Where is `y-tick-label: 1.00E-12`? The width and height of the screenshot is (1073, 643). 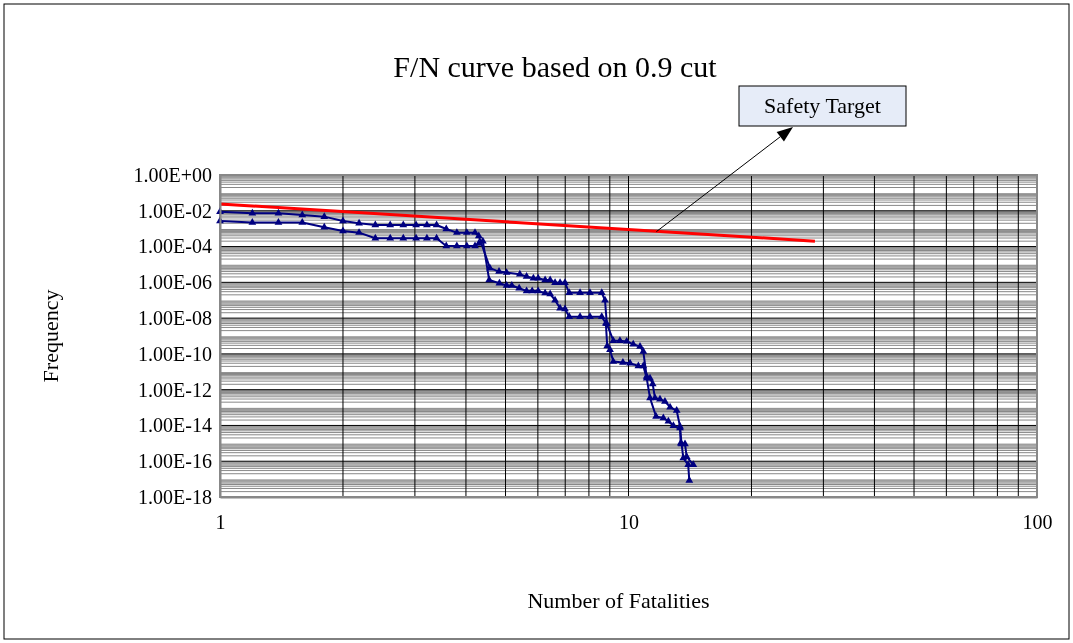 y-tick-label: 1.00E-12 is located at coordinates (175, 389).